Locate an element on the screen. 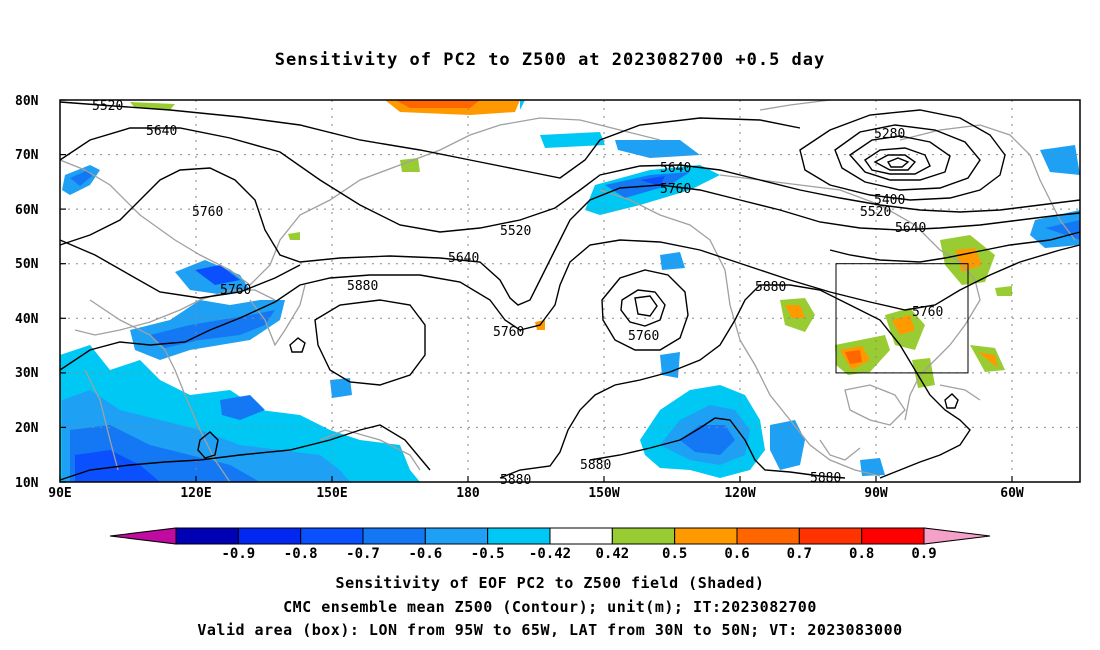 This screenshot has height=650, width=1100. colorbar-label: 0.6 is located at coordinates (736, 554).